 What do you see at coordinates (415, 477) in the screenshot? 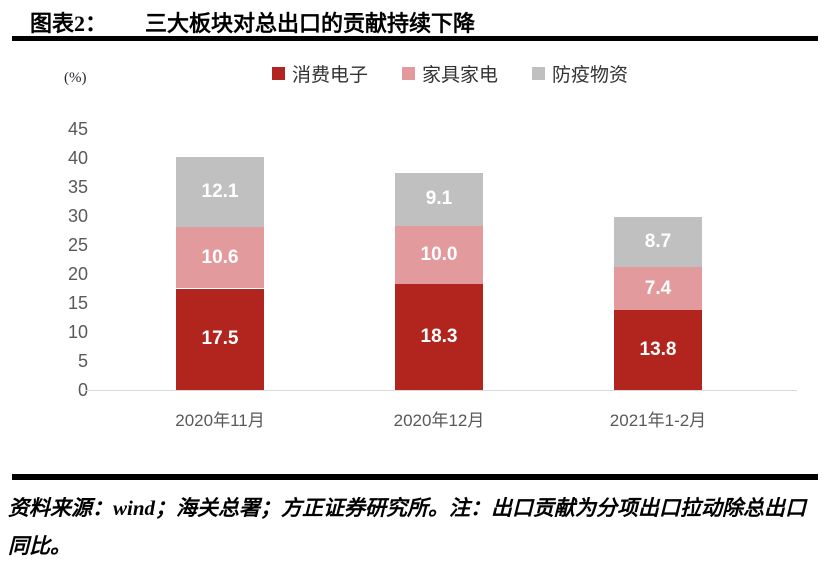
I see `bottom-divider` at bounding box center [415, 477].